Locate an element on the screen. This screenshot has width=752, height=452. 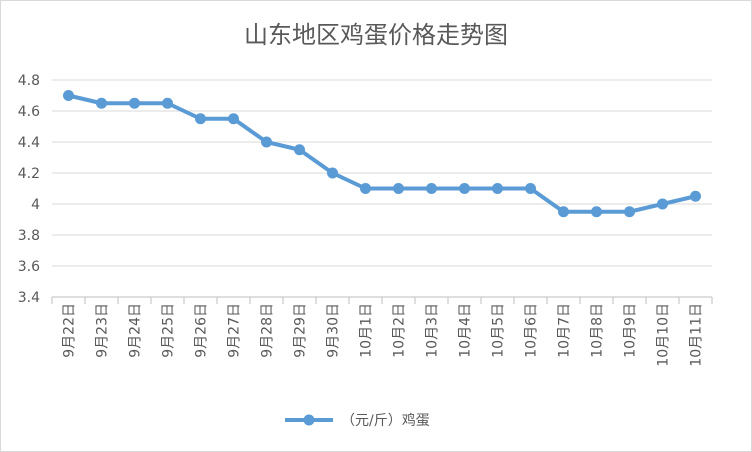
x-tick-label: 10月3日 is located at coordinates (433, 330).